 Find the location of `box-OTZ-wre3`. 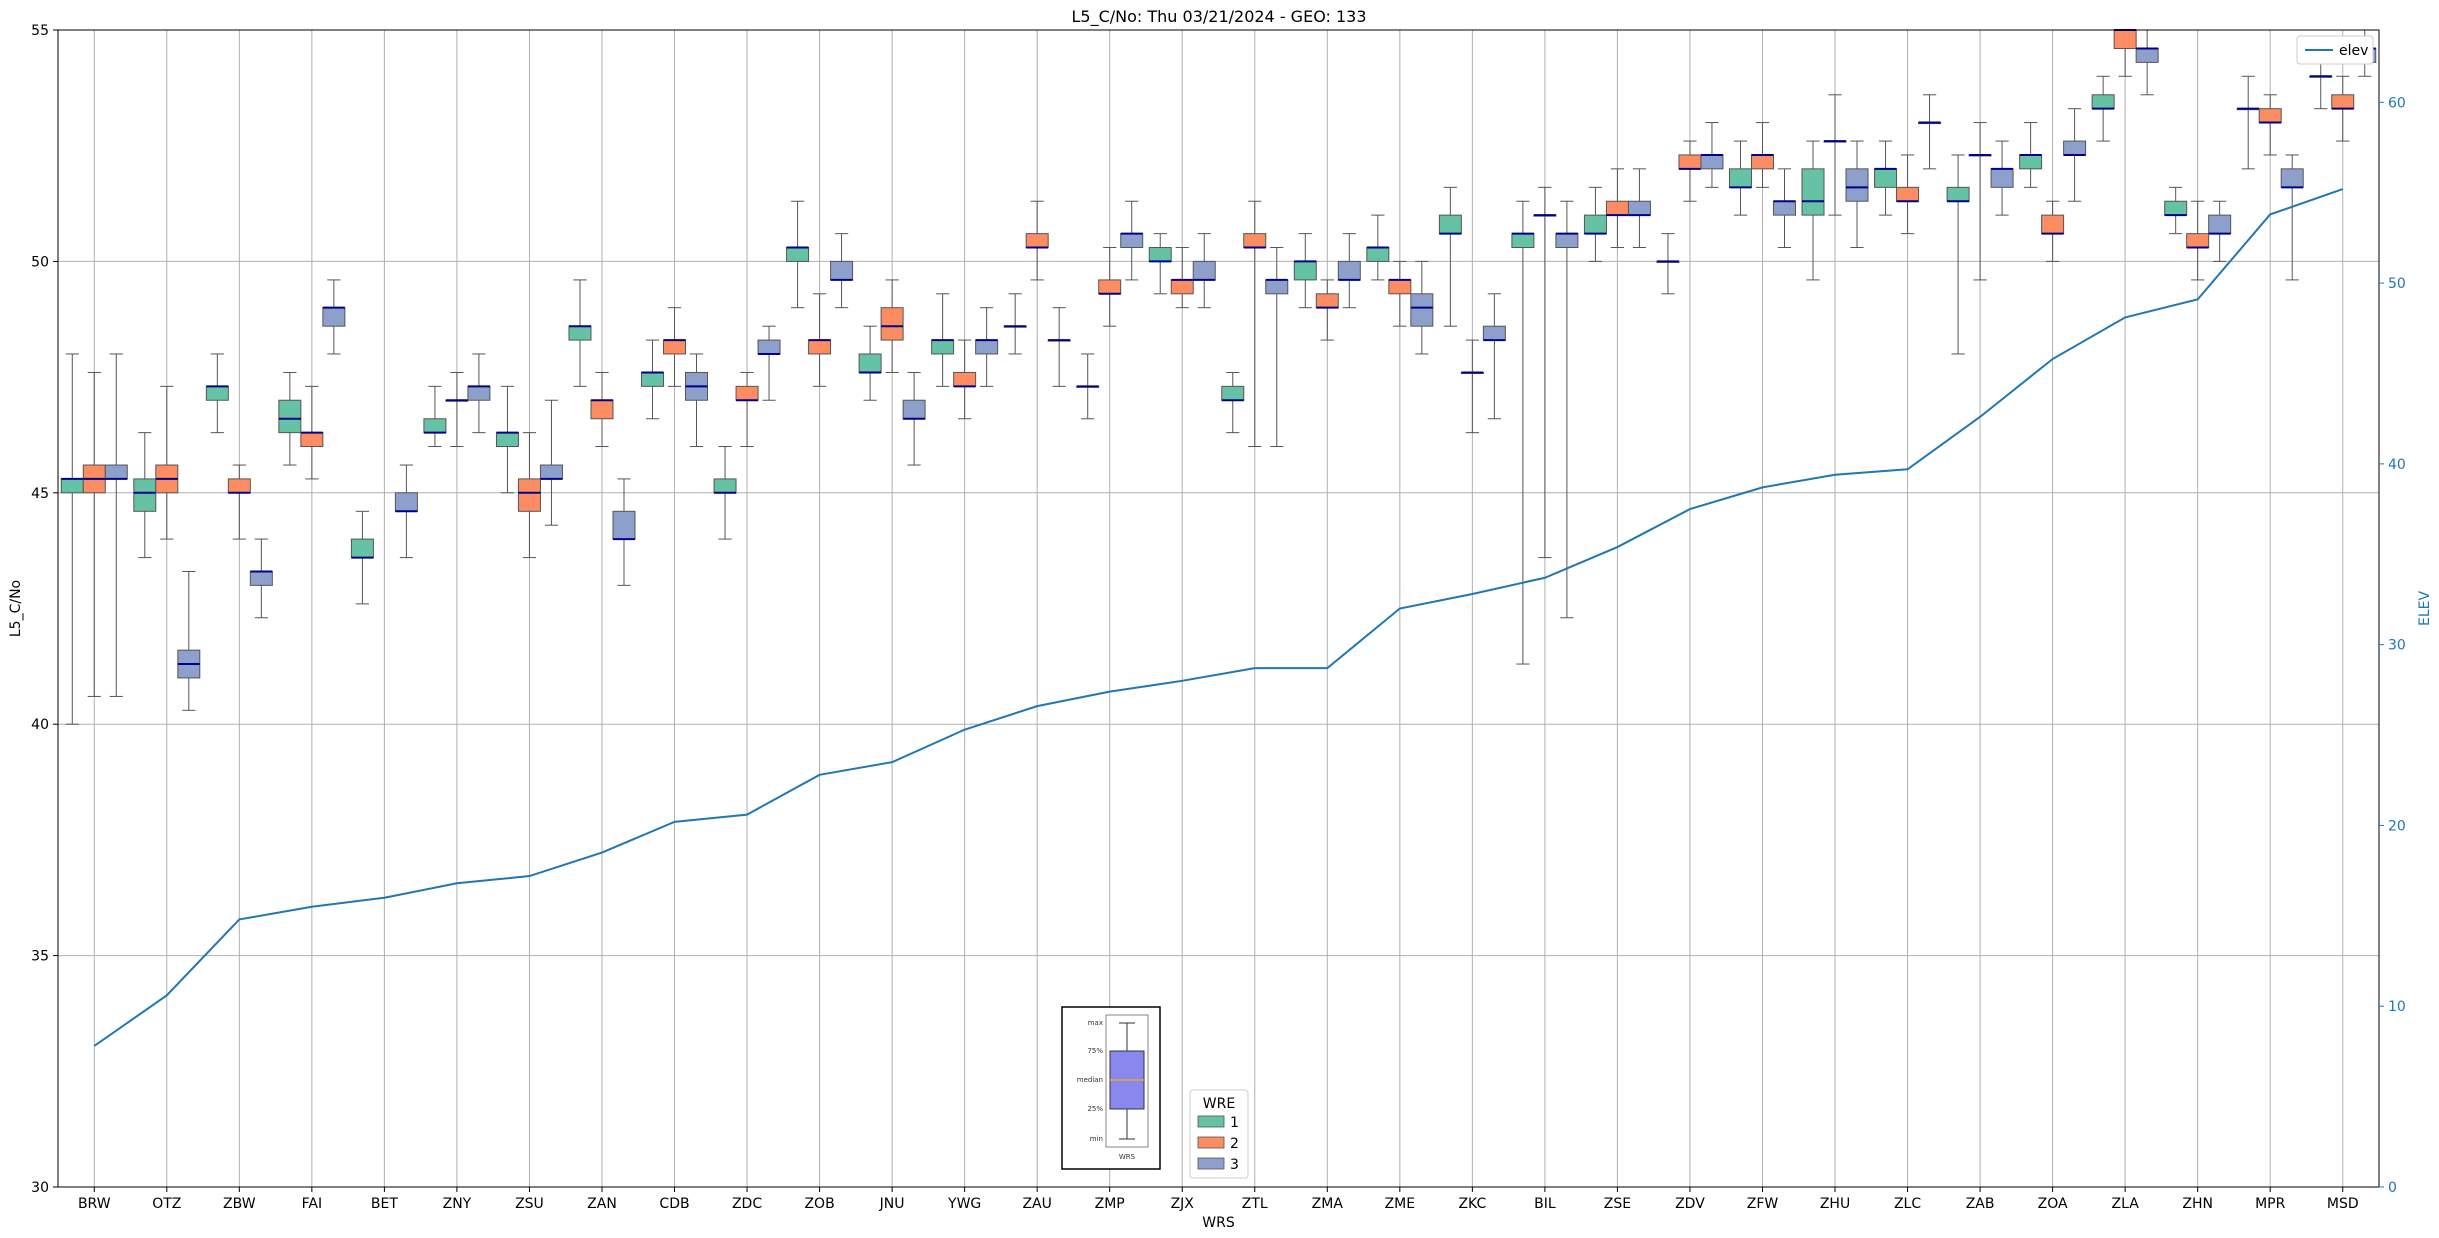

box-OTZ-wre3 is located at coordinates (189, 640).